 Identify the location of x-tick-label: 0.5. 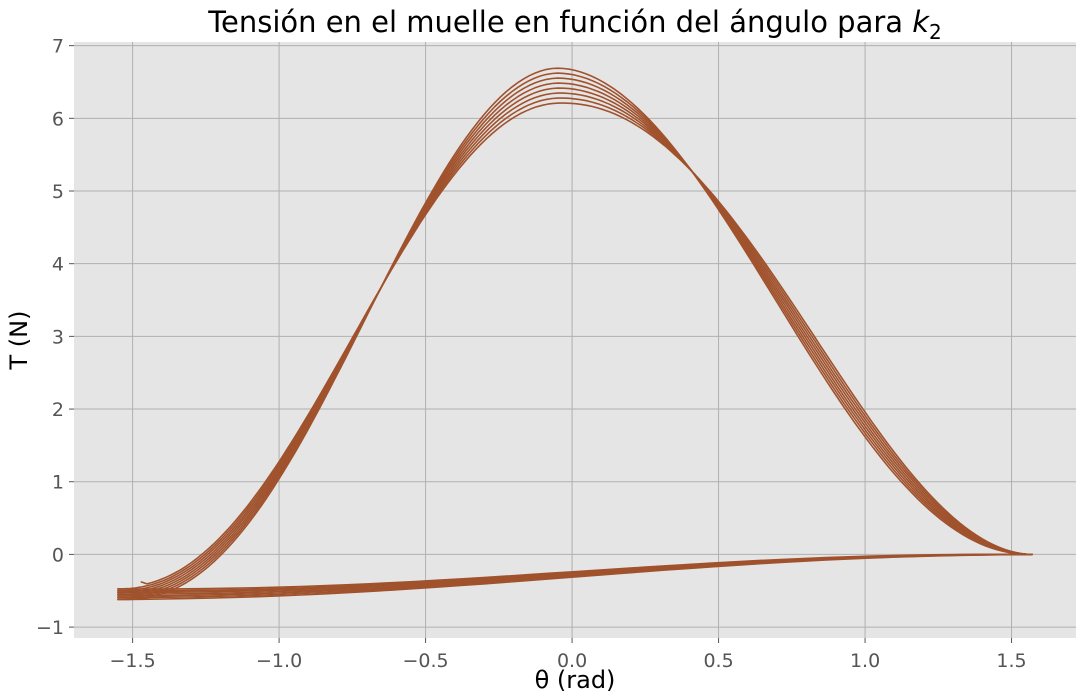
(718, 661).